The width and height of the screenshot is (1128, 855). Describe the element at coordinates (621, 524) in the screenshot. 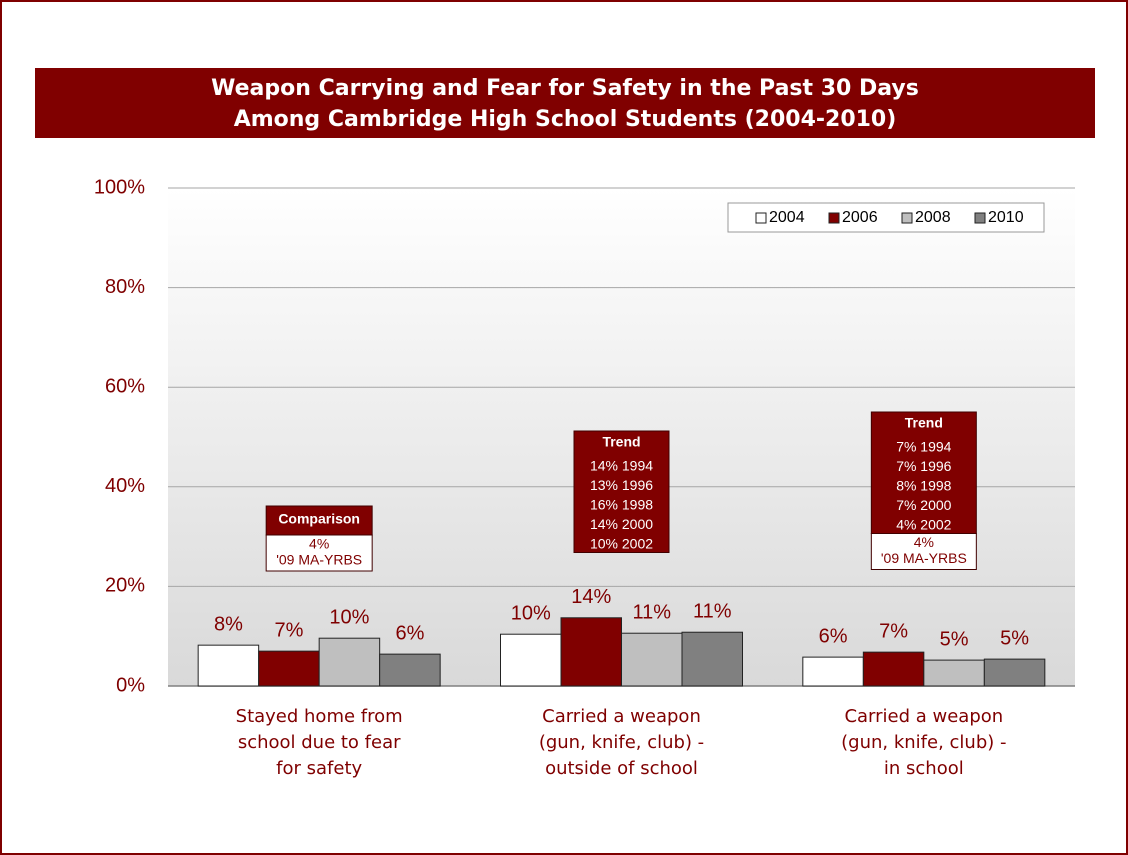

I see `annotation-line: 14% 2000` at that location.